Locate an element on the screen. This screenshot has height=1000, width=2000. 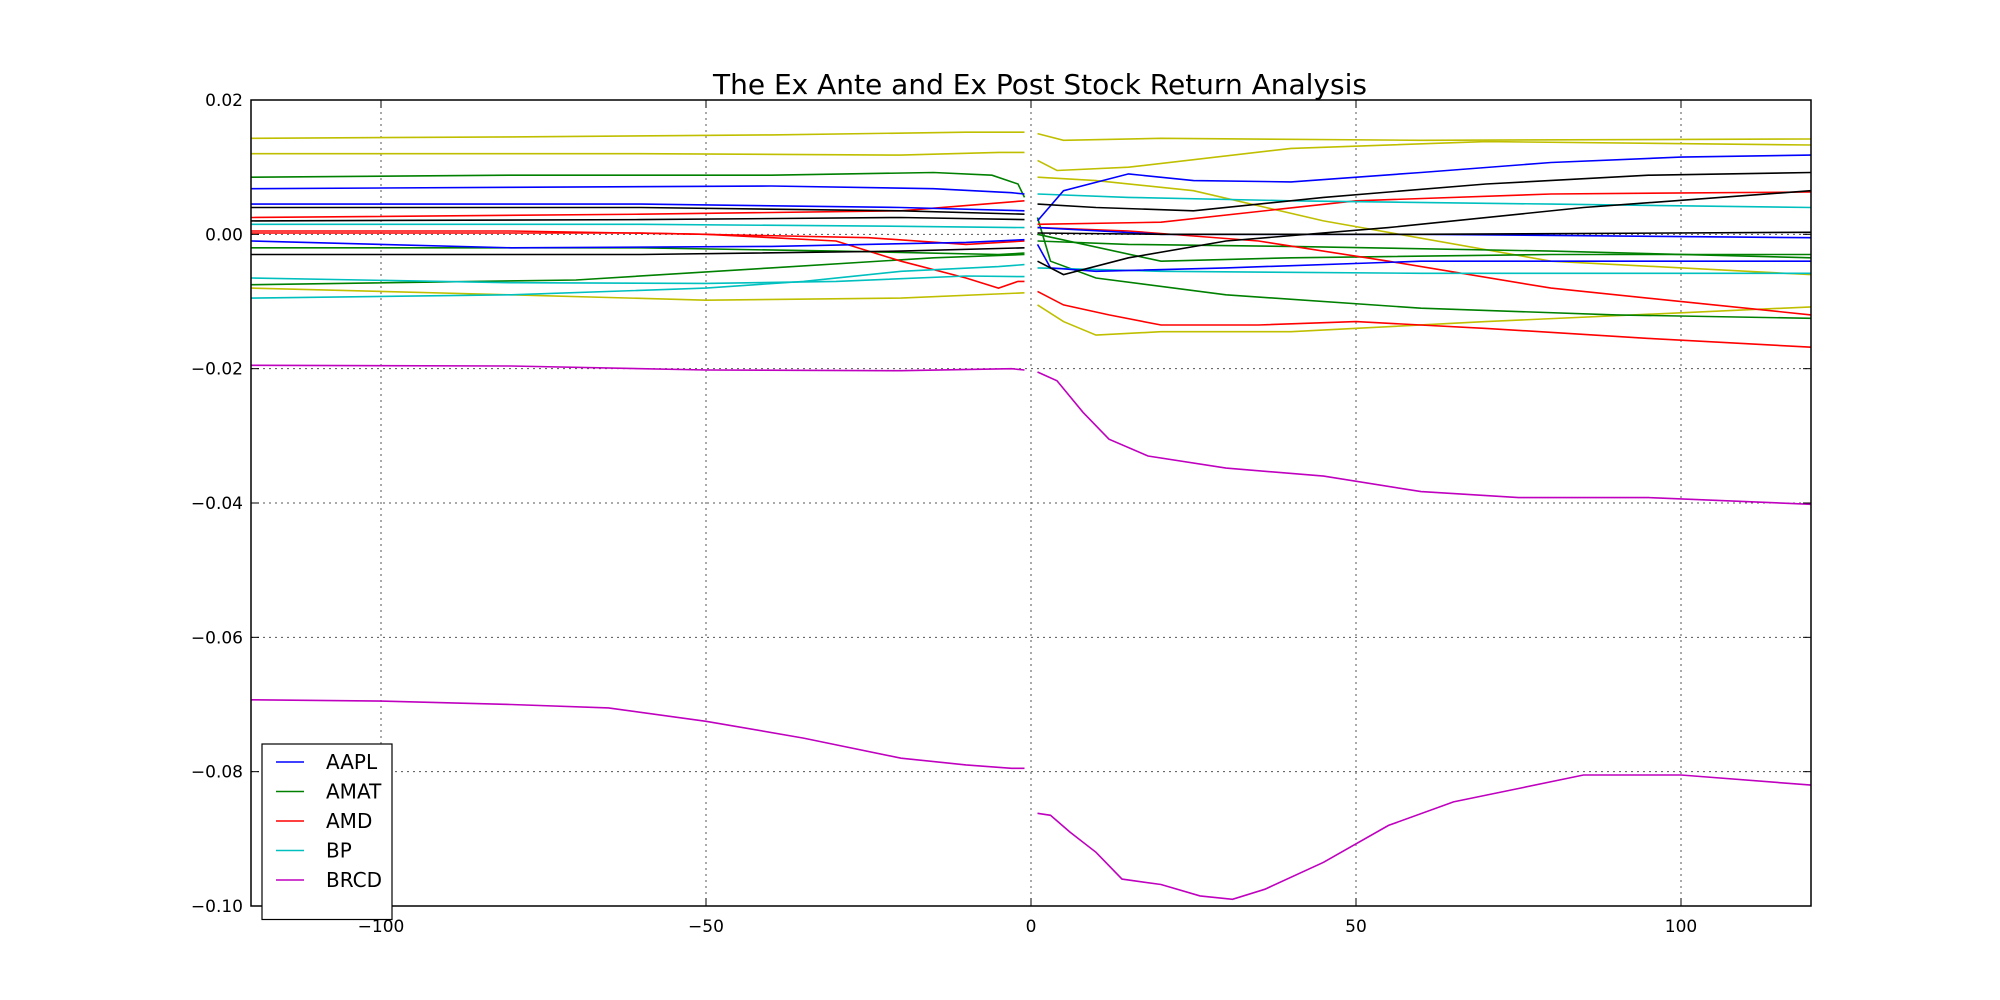
legend-label-amat: AMAT is located at coordinates (354, 792).